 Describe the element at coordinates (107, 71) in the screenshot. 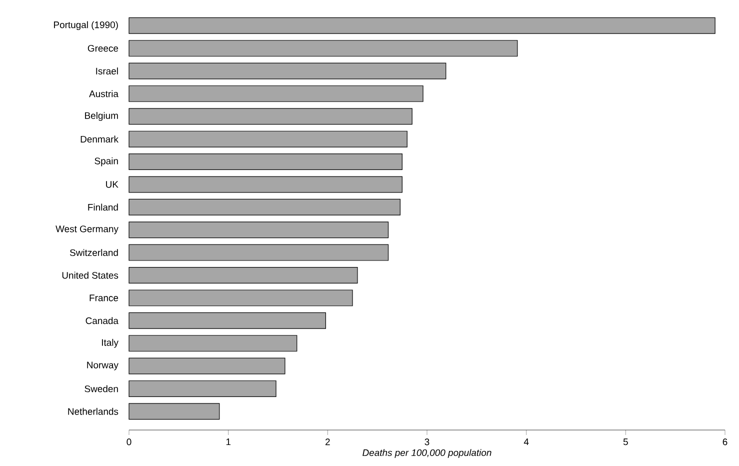

I see `y-tick-label: Israel` at that location.